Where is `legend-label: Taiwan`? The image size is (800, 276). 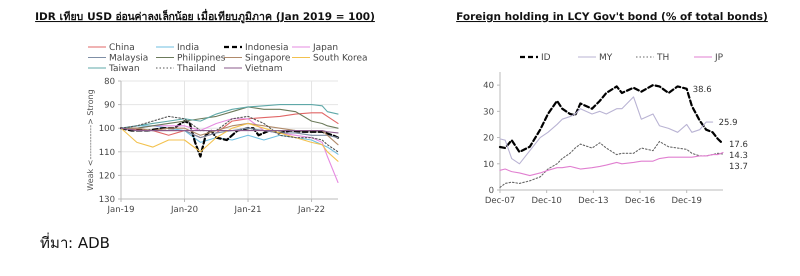 legend-label: Taiwan is located at coordinates (124, 69).